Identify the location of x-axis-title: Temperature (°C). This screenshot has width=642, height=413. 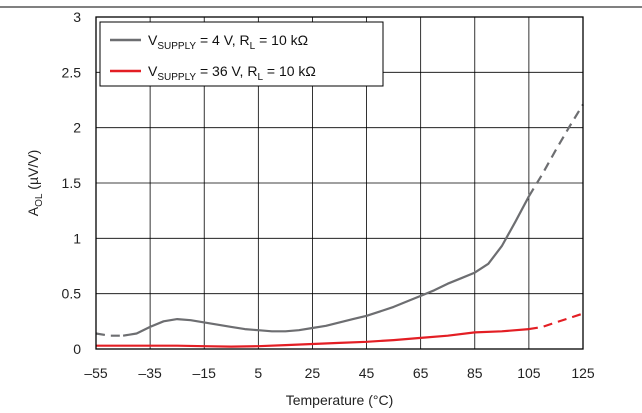
(340, 400).